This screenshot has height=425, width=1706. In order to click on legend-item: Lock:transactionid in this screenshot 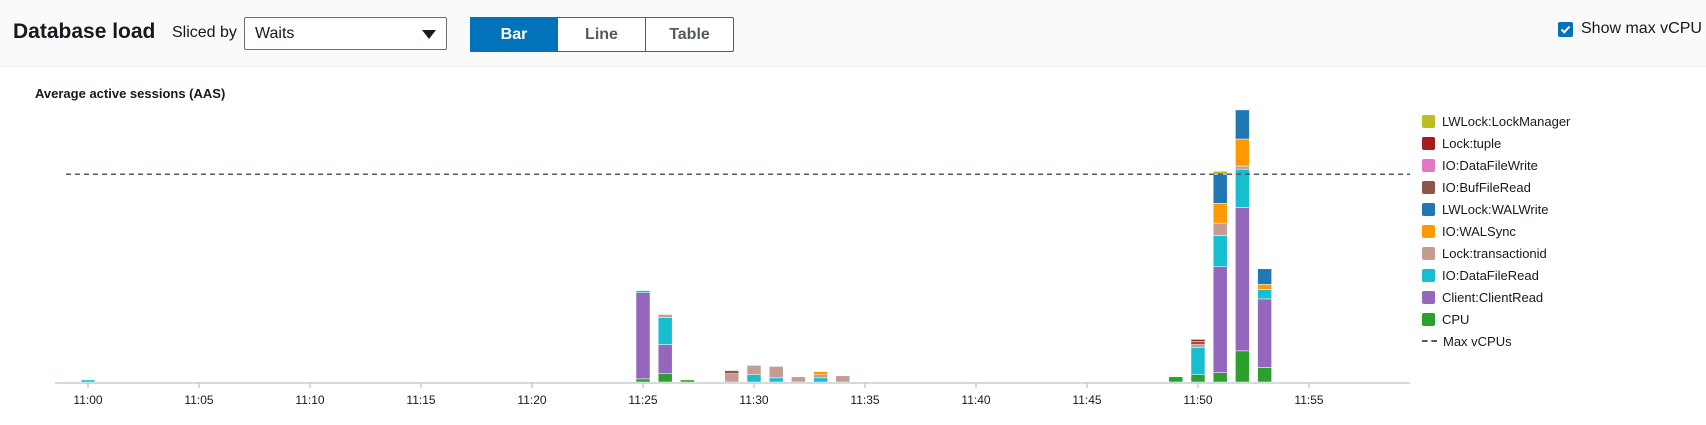, I will do `click(1496, 253)`.